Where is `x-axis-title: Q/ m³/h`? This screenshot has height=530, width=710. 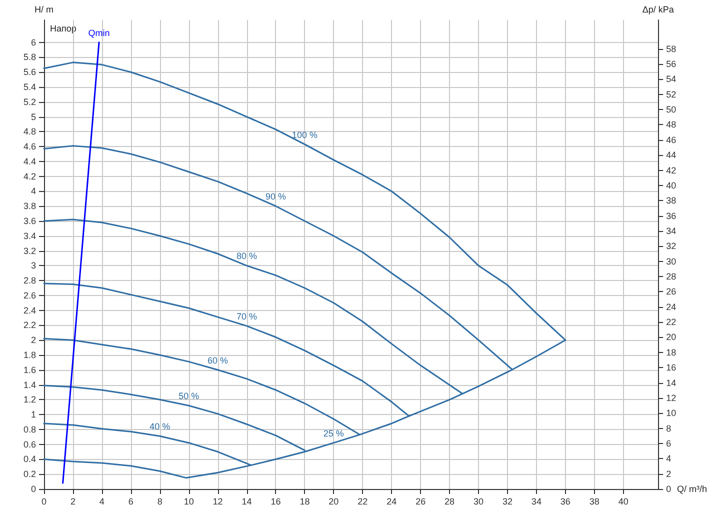 x-axis-title: Q/ m³/h is located at coordinates (692, 489).